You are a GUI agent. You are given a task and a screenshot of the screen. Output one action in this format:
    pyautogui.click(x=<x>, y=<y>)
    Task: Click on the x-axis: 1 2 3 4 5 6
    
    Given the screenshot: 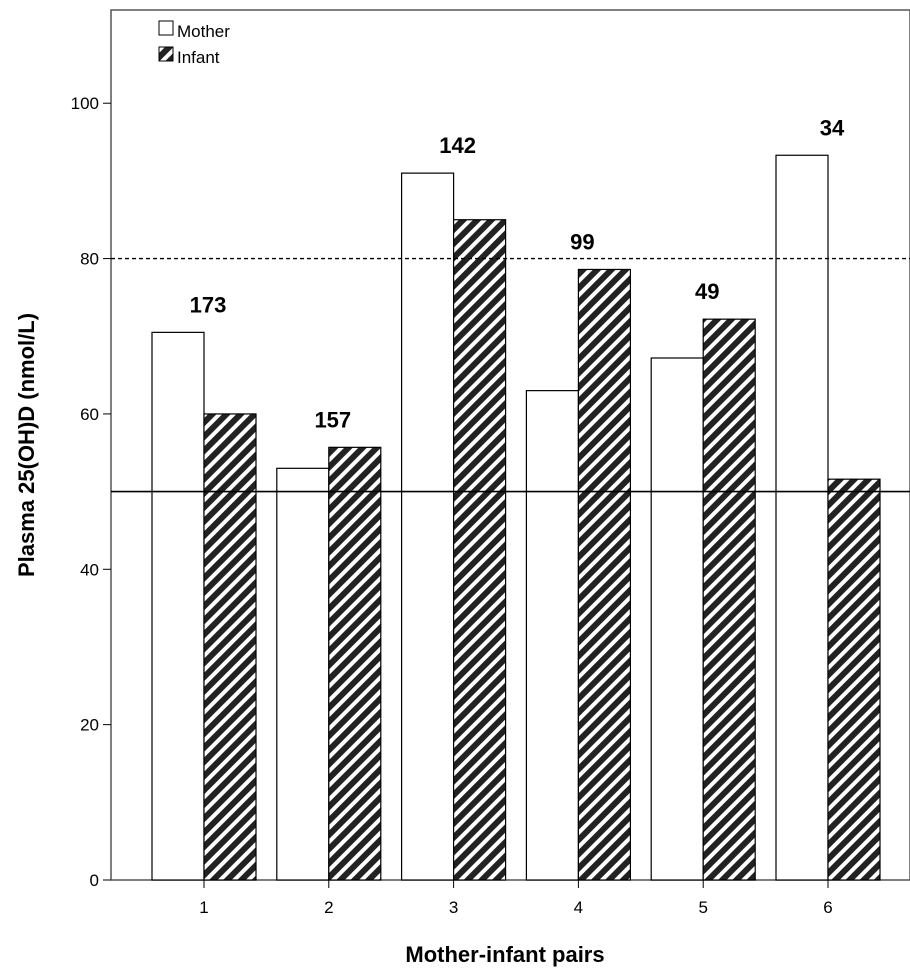 What is the action you would take?
    pyautogui.click(x=516, y=898)
    